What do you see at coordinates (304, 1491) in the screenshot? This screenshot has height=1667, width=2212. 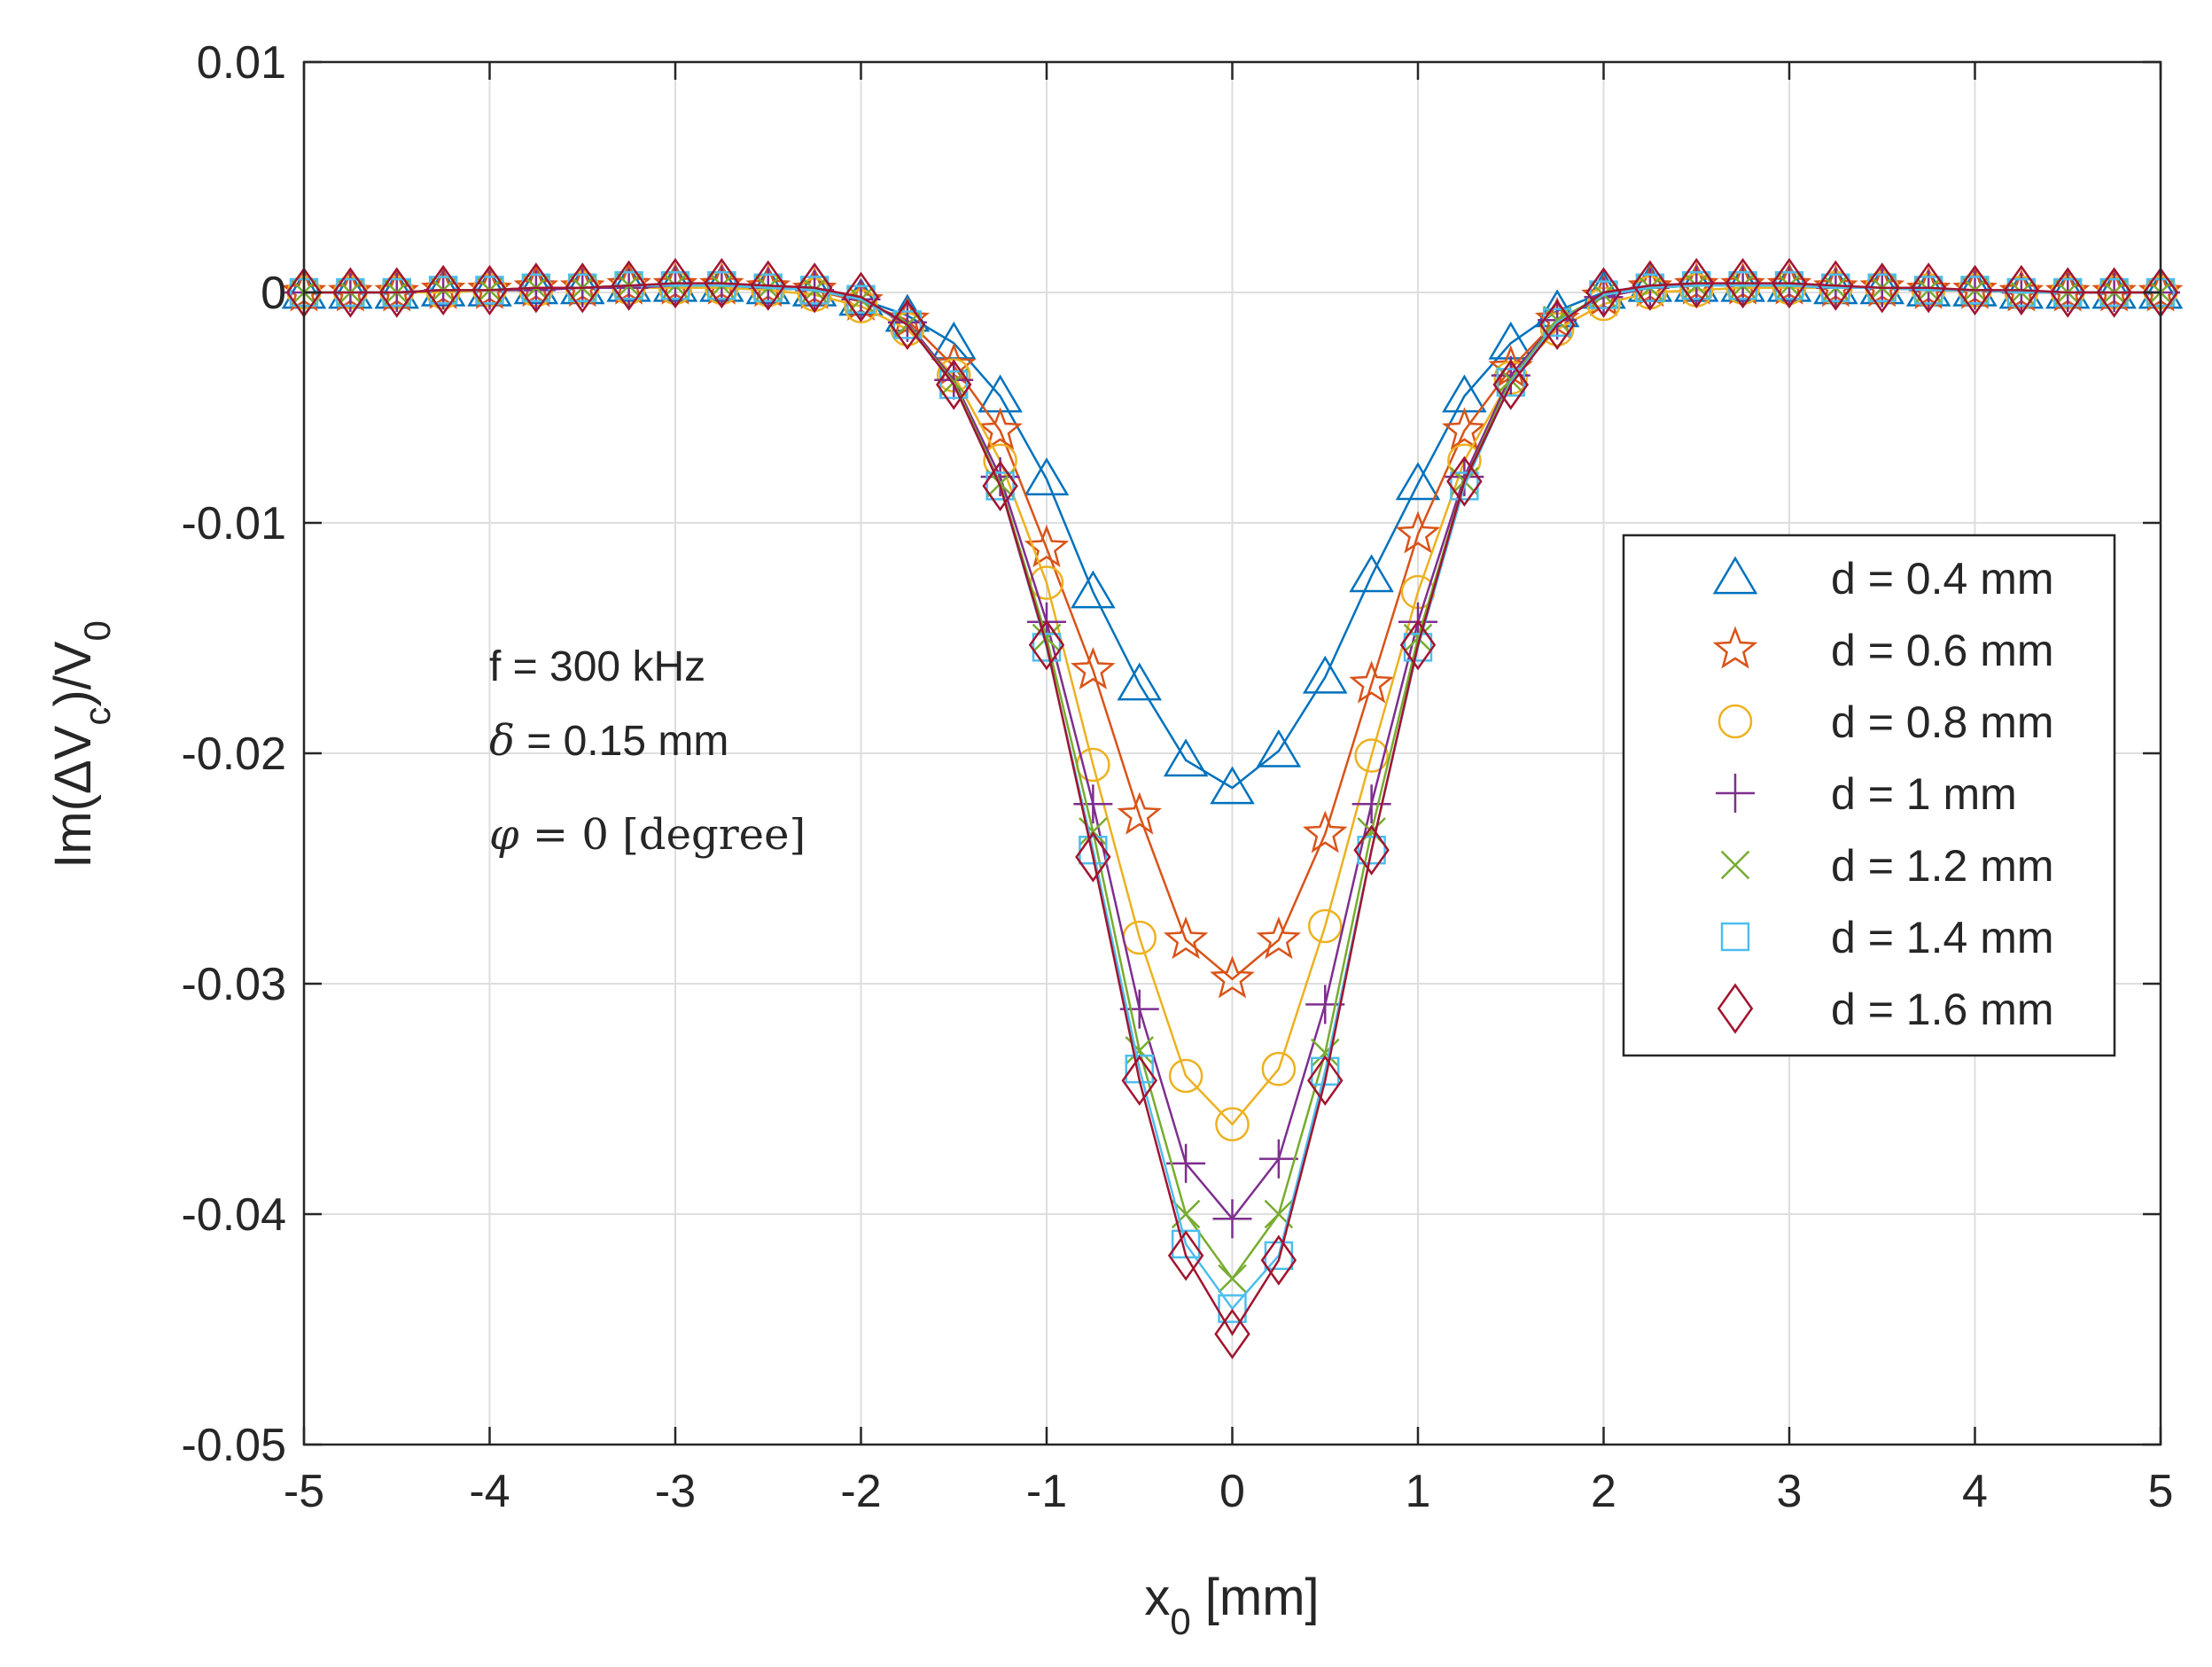 I see `x-tick-label: -5` at bounding box center [304, 1491].